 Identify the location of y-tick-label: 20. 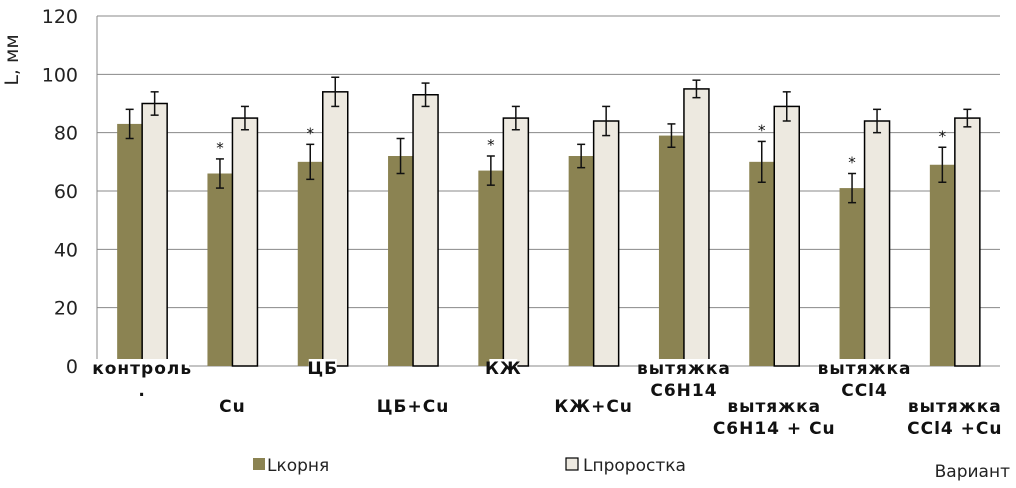
(66, 309).